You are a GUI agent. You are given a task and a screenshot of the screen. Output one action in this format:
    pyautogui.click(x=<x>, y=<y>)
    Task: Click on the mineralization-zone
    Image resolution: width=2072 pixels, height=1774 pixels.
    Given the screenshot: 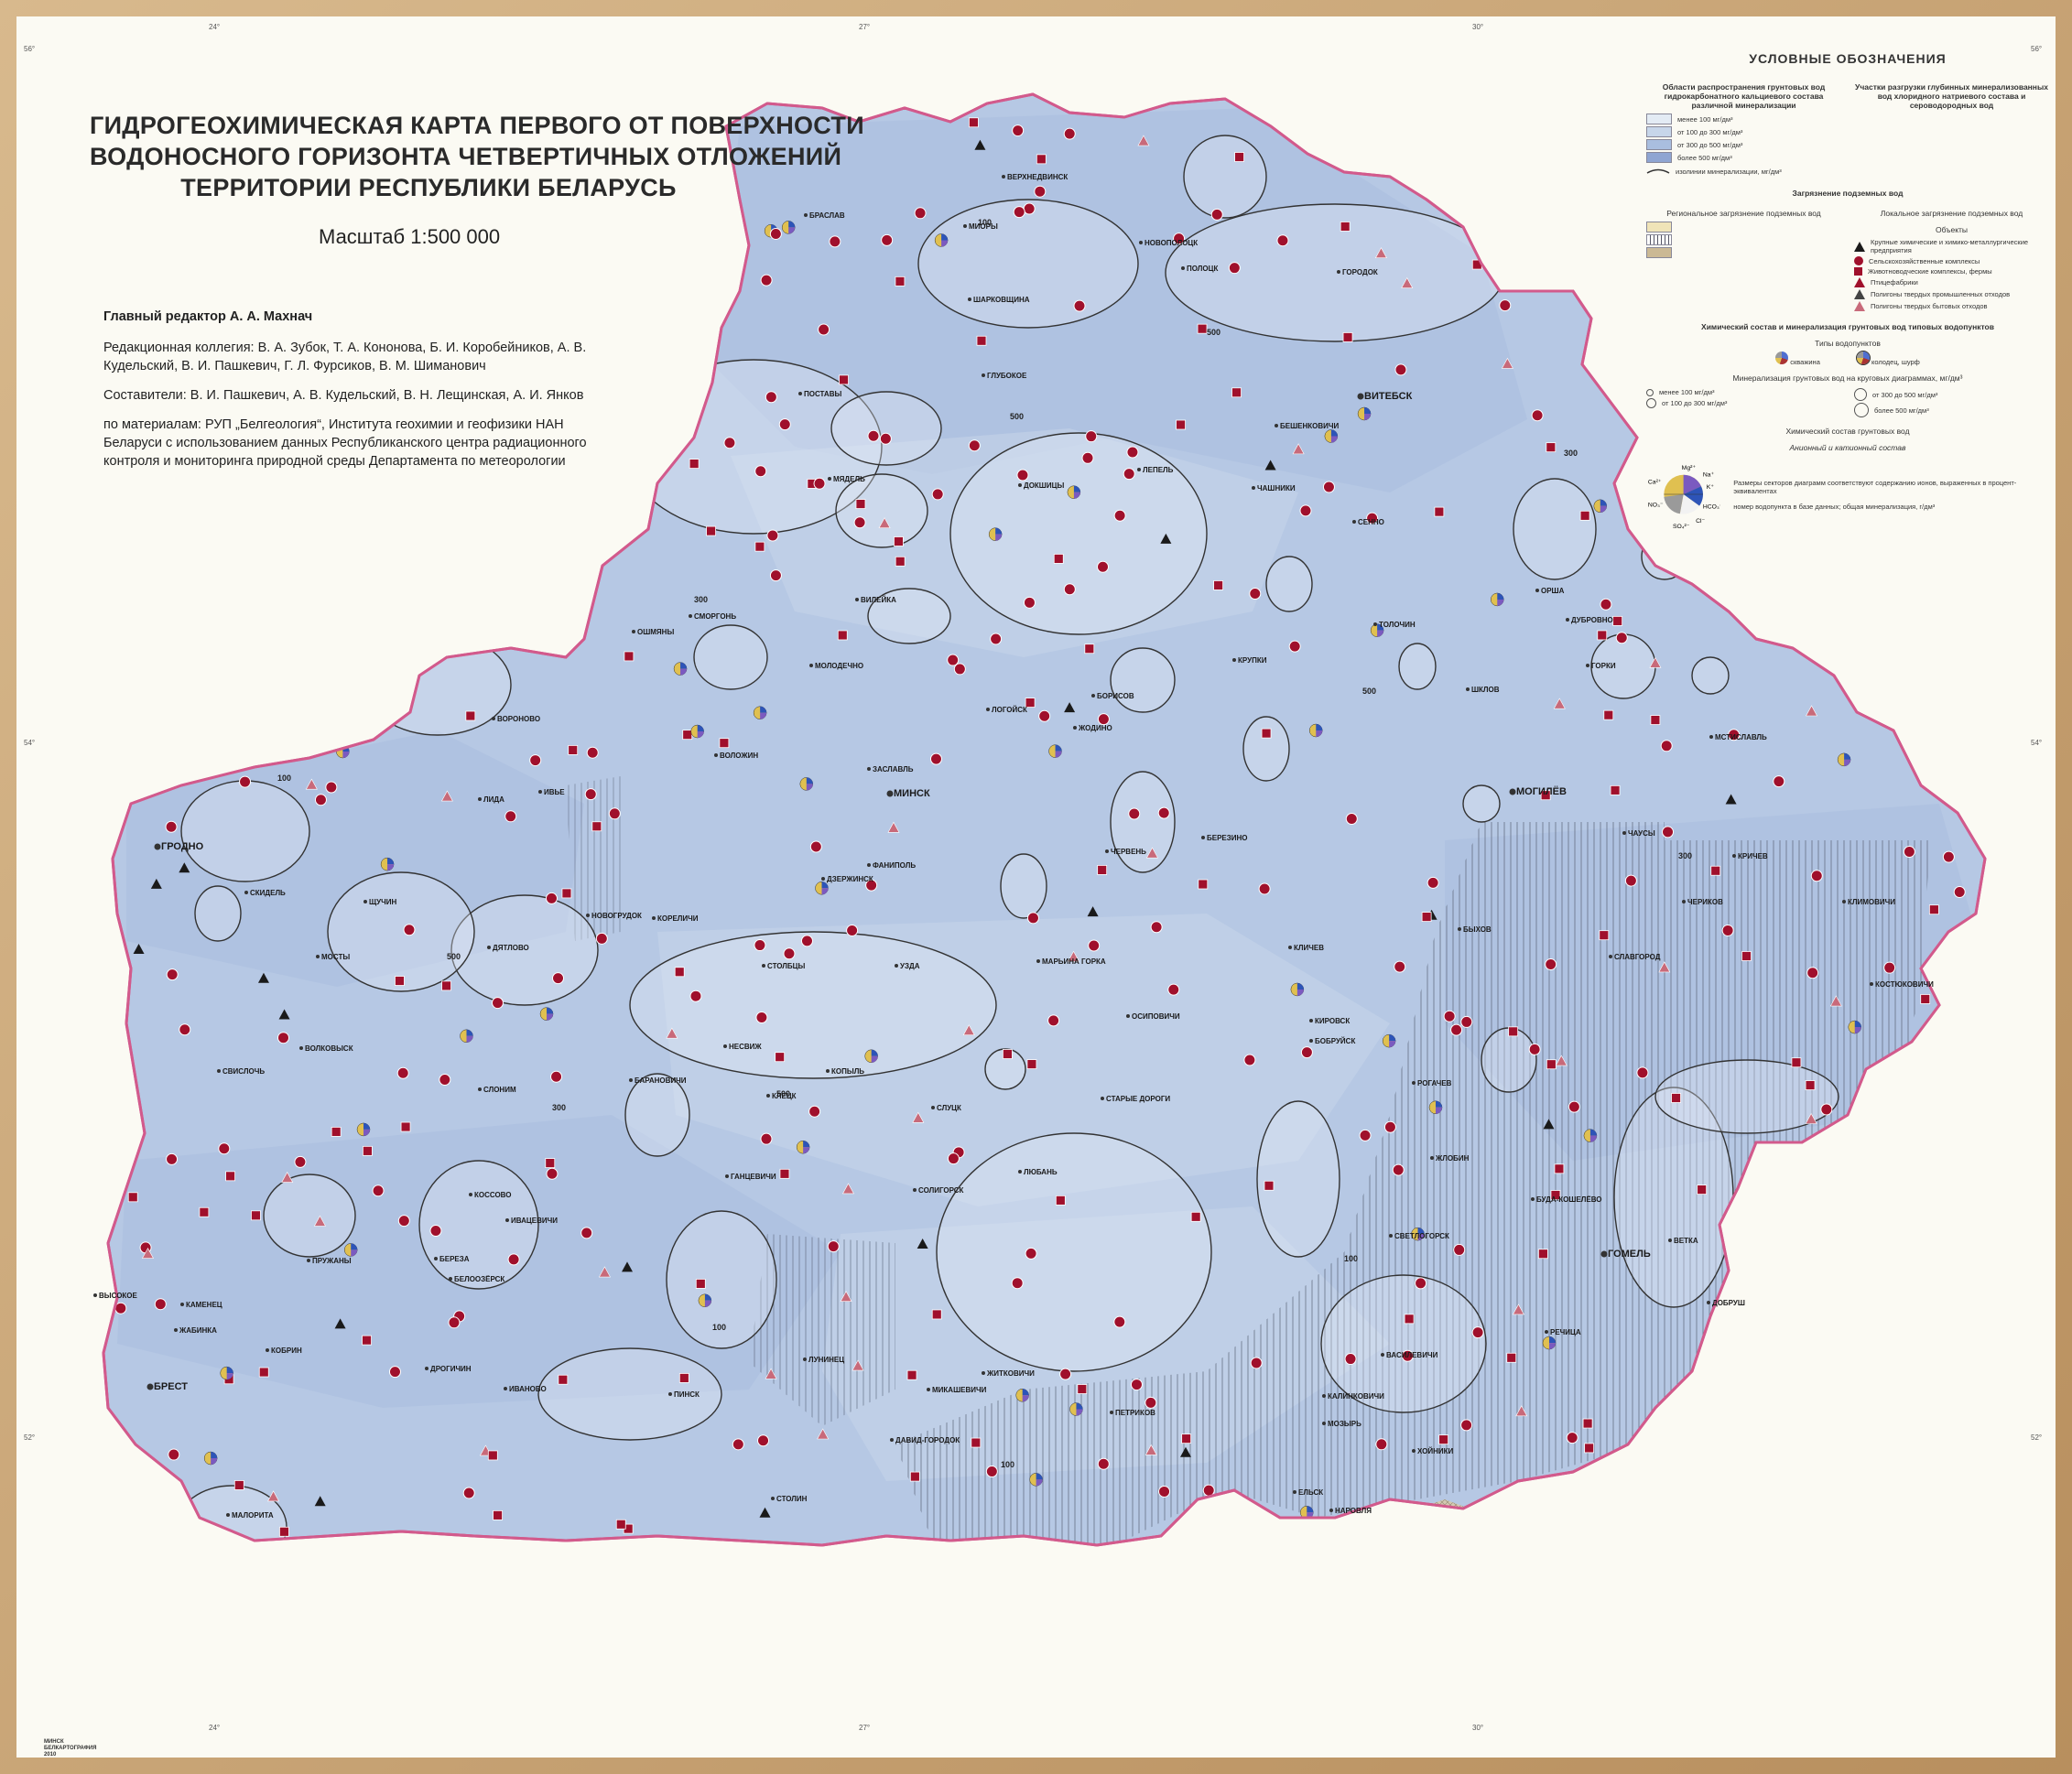 What is the action you would take?
    pyautogui.click(x=355, y=858)
    